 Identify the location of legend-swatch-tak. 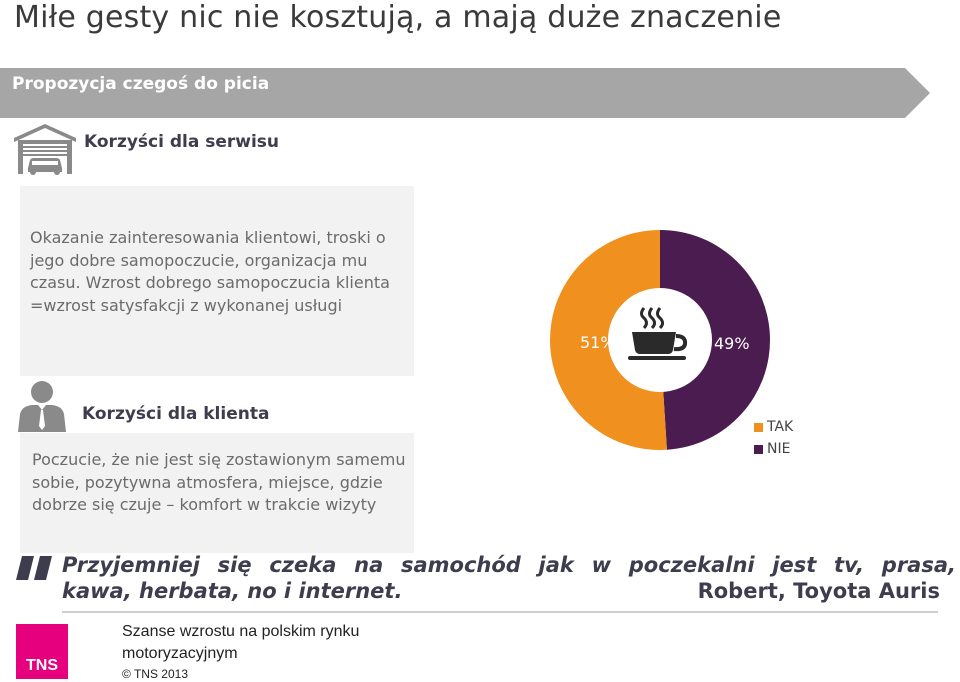
(758, 427).